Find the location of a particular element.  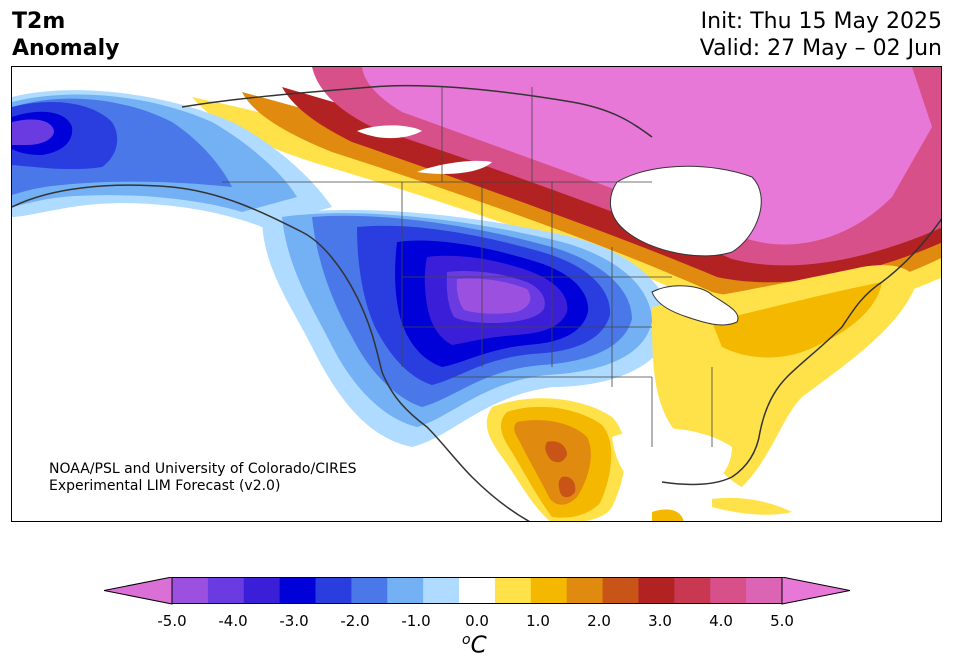

unit-base: C is located at coordinates (478, 645).